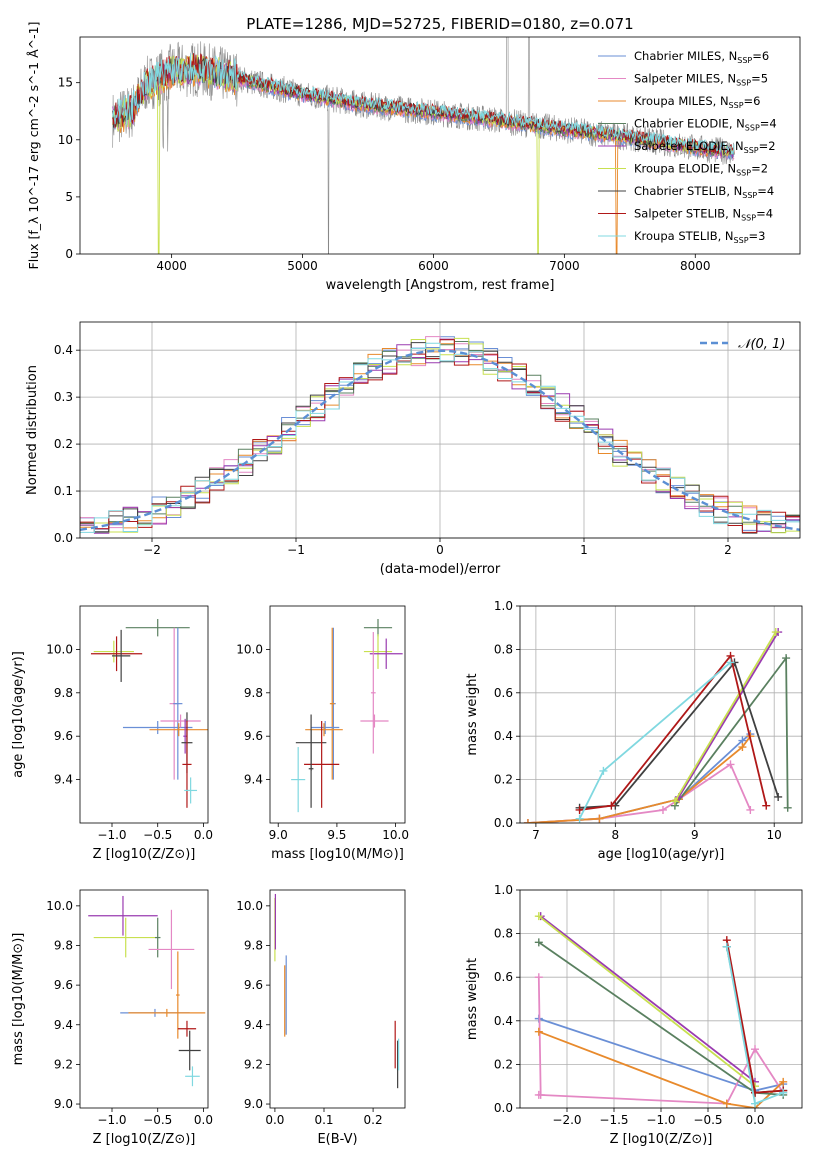 The width and height of the screenshot is (819, 1170). What do you see at coordinates (768, 124) in the screenshot?
I see `legend-label-value: =4` at bounding box center [768, 124].